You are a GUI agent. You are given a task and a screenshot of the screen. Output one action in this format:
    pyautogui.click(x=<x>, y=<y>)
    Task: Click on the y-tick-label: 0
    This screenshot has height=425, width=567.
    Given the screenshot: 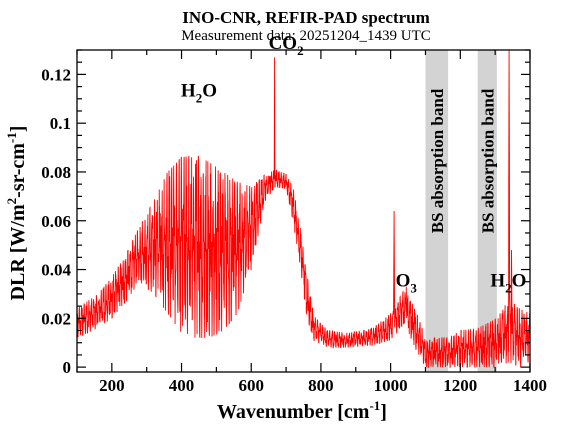 What is the action you would take?
    pyautogui.click(x=67, y=367)
    